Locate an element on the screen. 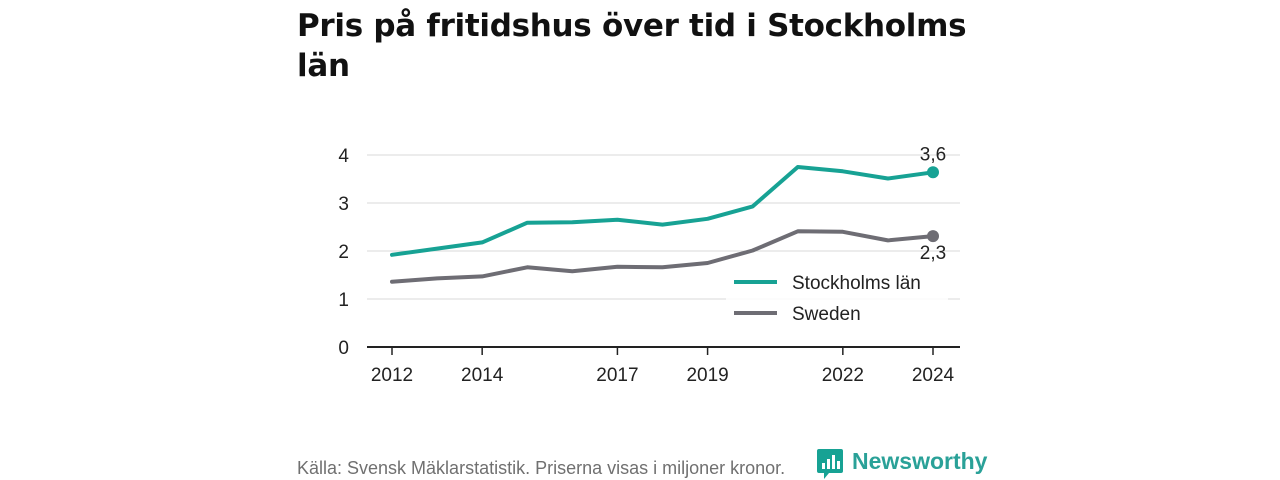 The height and width of the screenshot is (480, 1280). end-value-label: 2,3 is located at coordinates (933, 253).